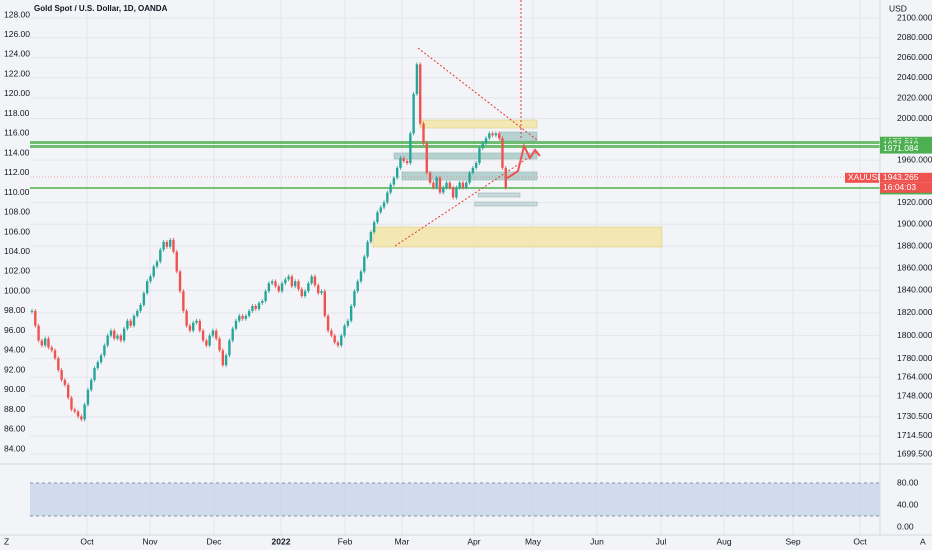  Describe the element at coordinates (914, 245) in the screenshot. I see `y2-tick-label: 1880.000` at that location.